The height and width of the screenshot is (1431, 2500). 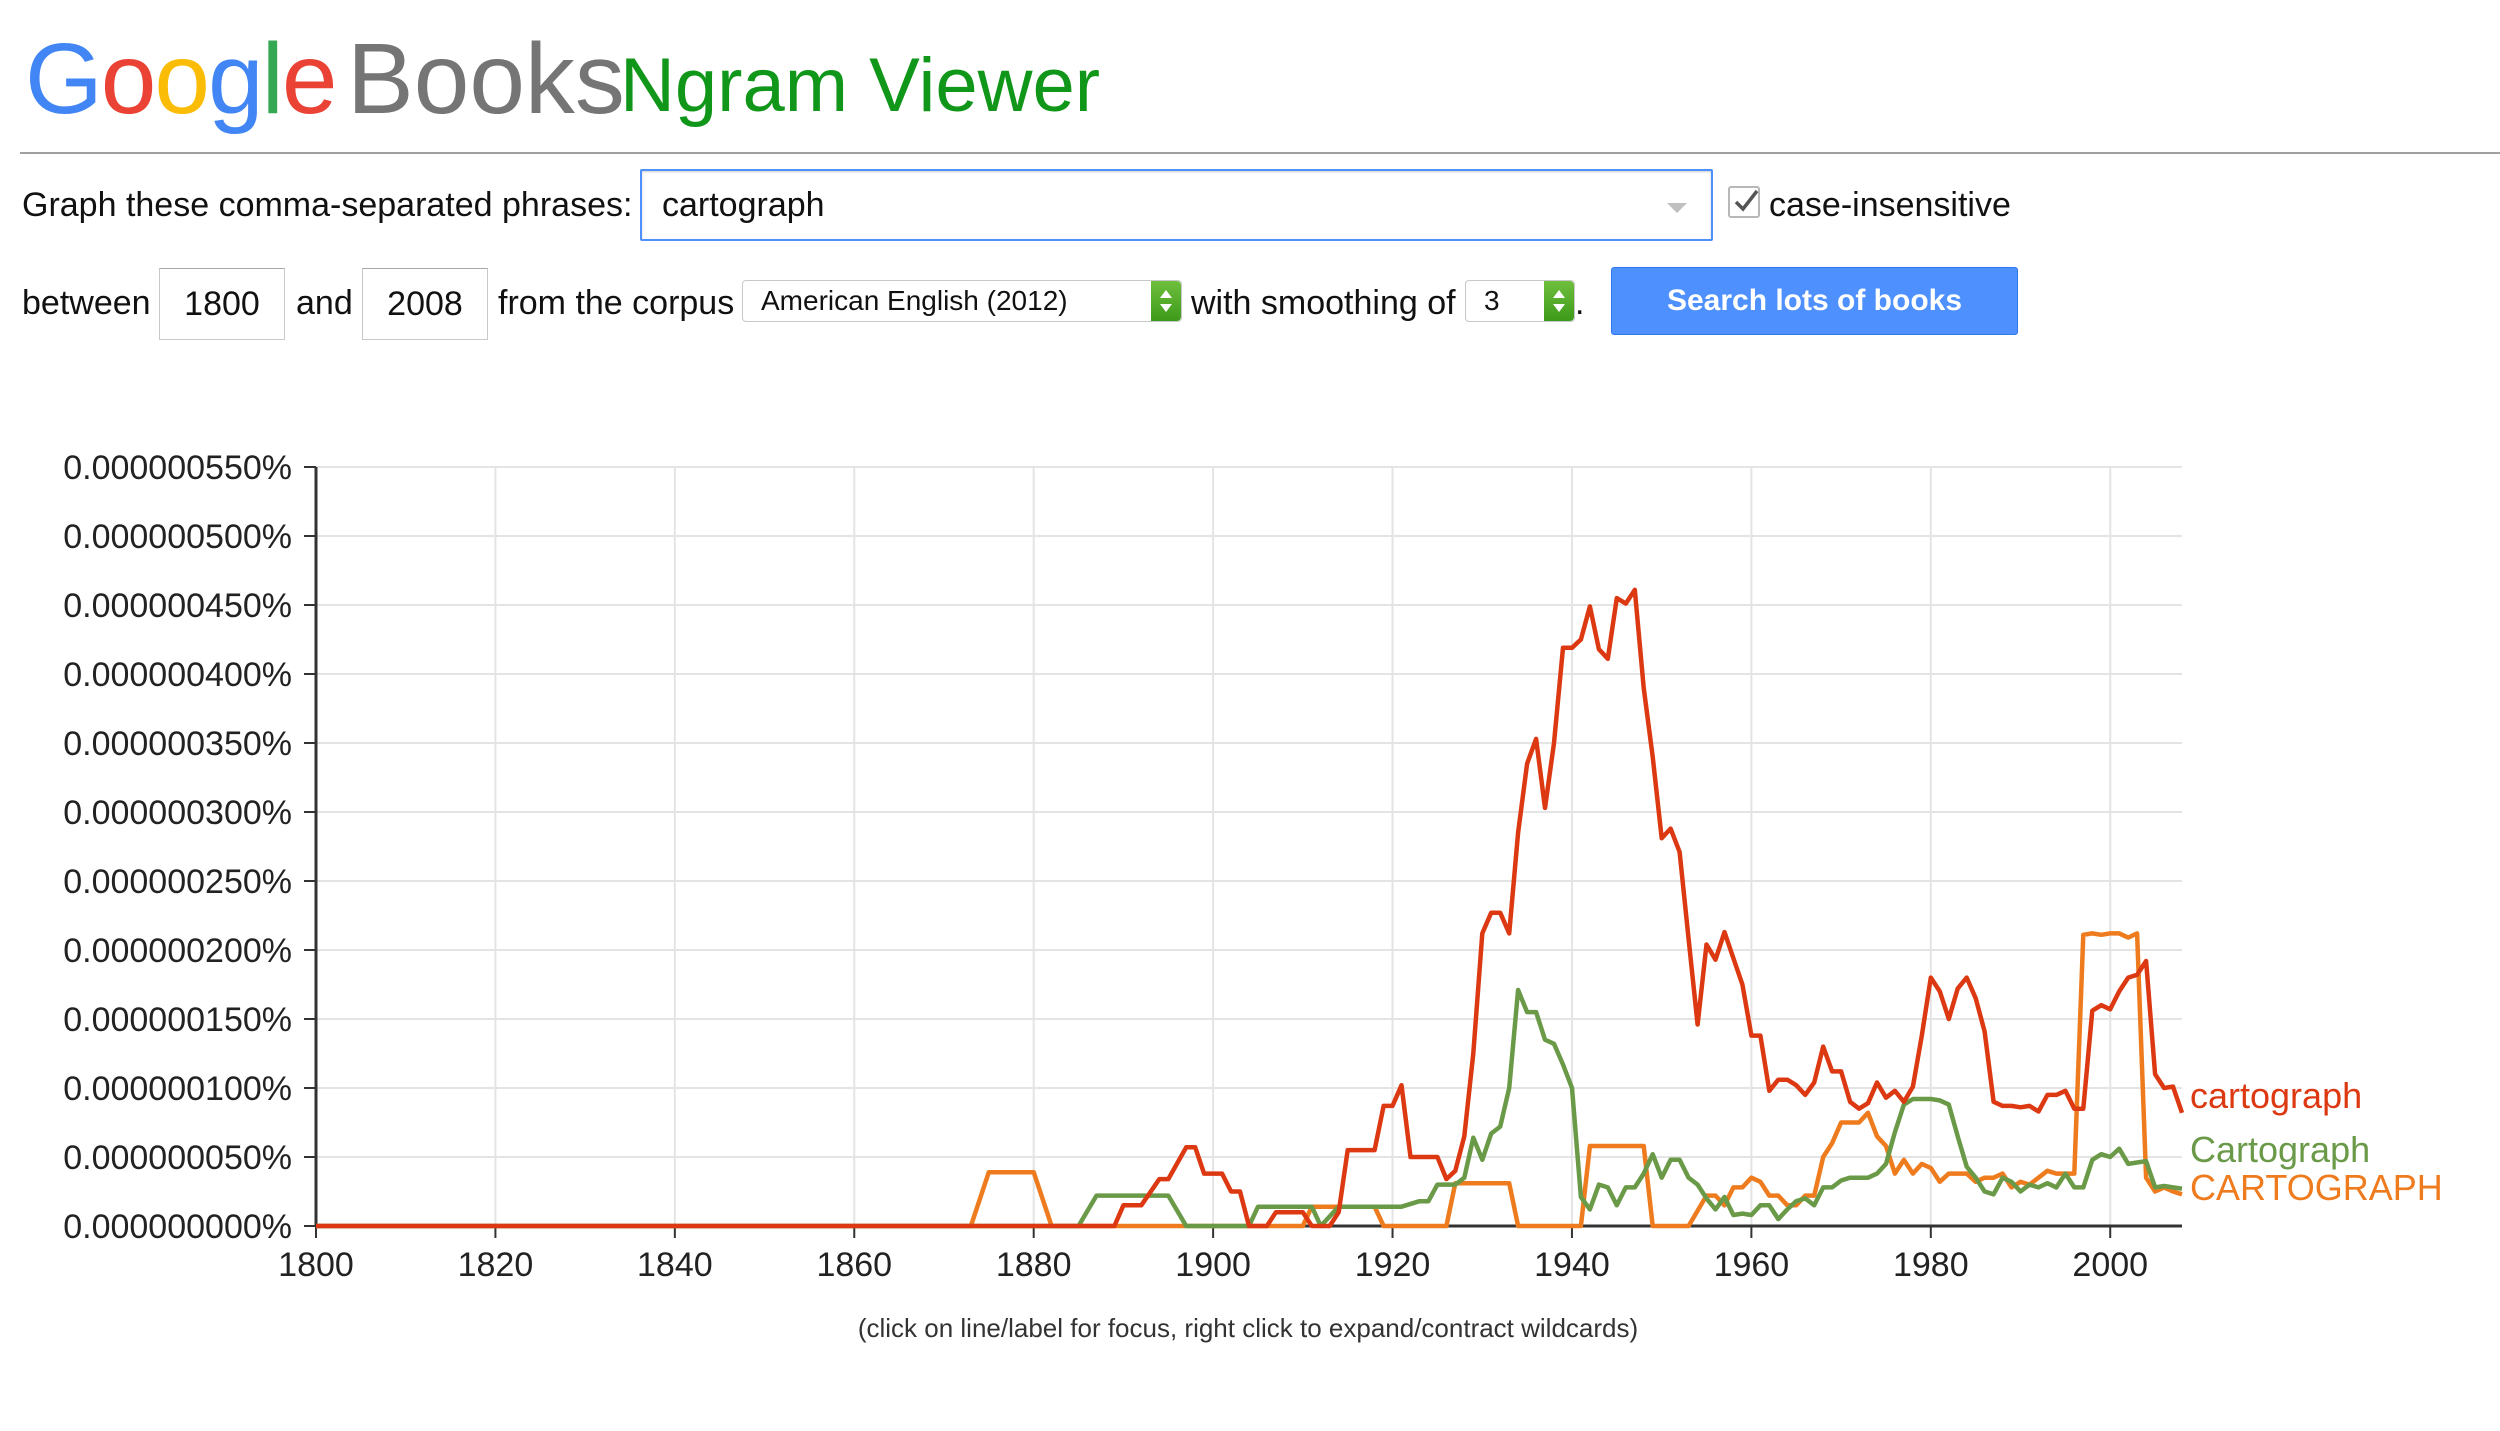 I want to click on smoothing-select-value: 3, so click(x=1492, y=300).